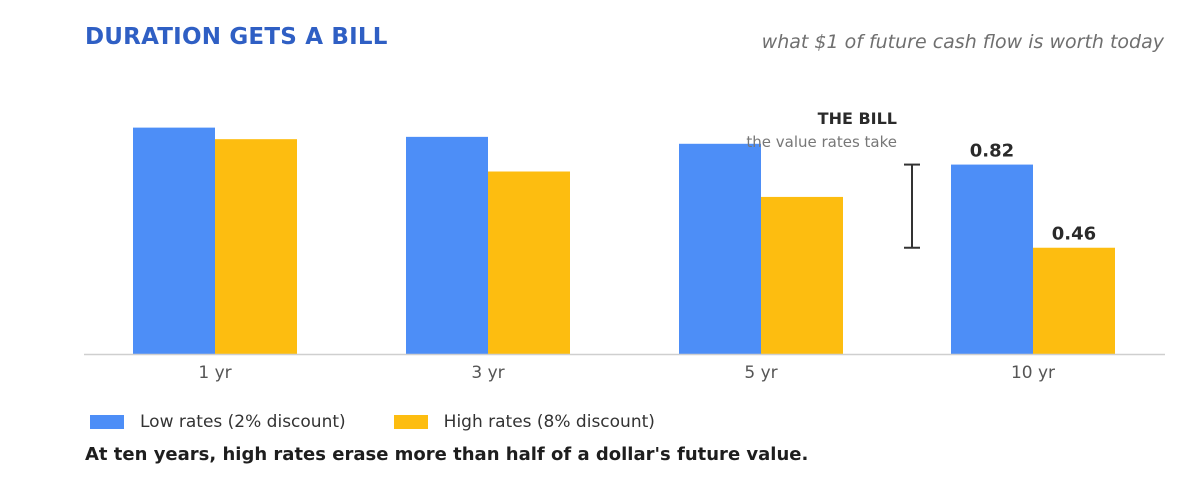  Describe the element at coordinates (487, 373) in the screenshot. I see `x-tick-label: 3 yr` at that location.